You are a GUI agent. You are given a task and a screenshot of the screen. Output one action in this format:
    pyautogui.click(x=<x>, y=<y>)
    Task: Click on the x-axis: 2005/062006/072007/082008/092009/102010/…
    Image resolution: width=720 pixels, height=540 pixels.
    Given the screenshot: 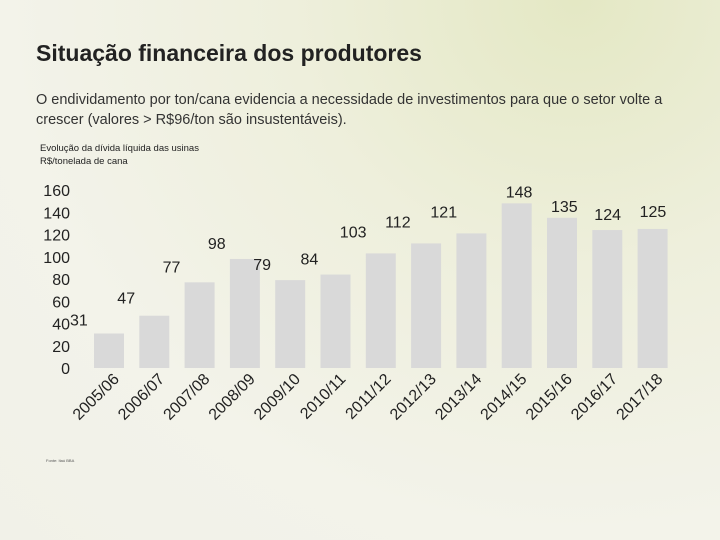 What is the action you would take?
    pyautogui.click(x=368, y=397)
    